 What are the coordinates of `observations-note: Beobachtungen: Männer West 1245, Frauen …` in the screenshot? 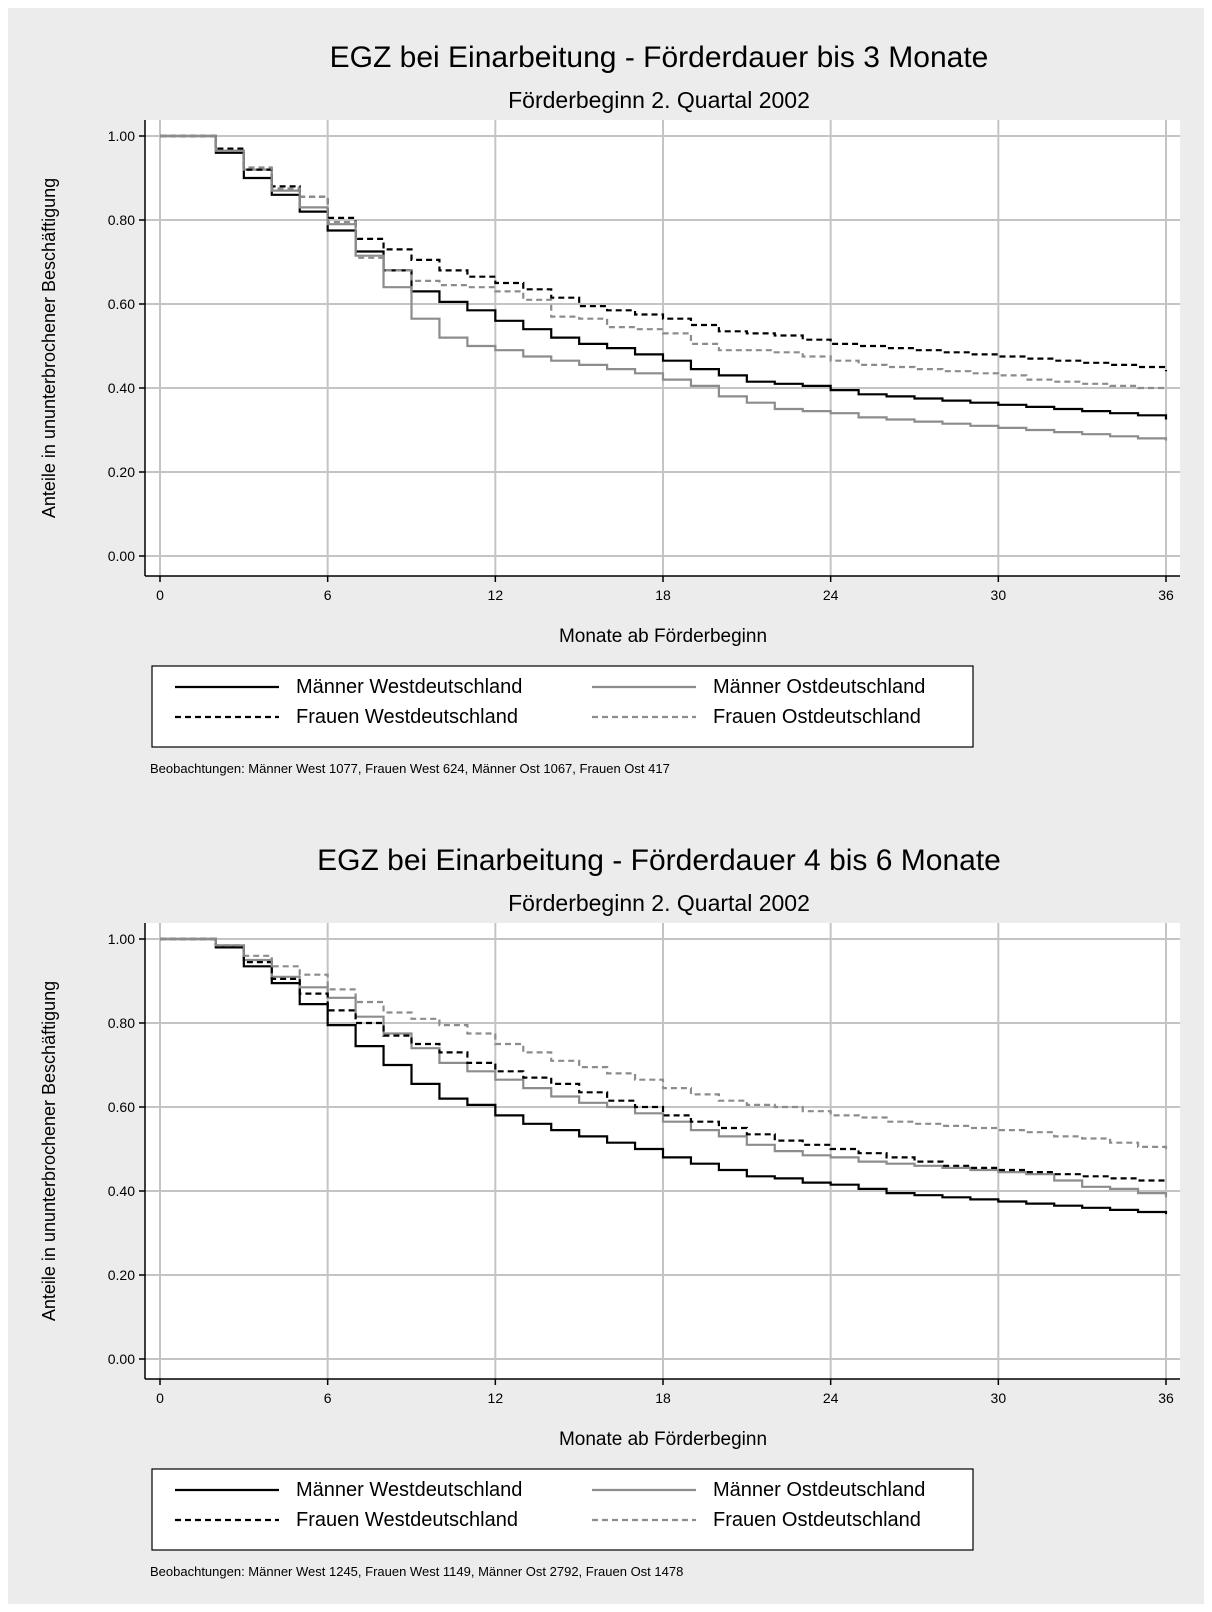 It's located at (416, 1571).